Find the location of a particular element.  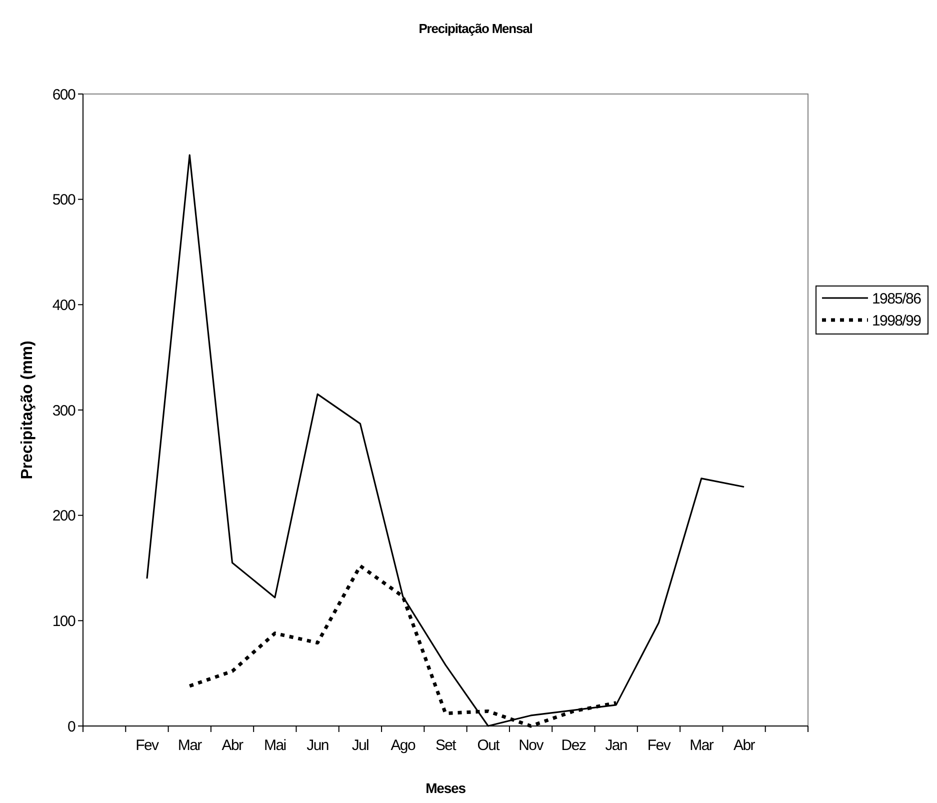

y-tick-label: 100 is located at coordinates (64, 621).